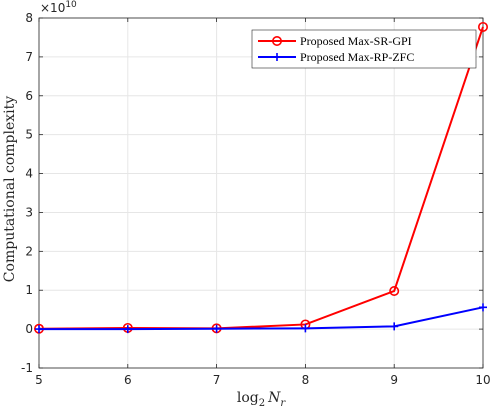  I want to click on y-tick-label: 2, so click(29, 251).